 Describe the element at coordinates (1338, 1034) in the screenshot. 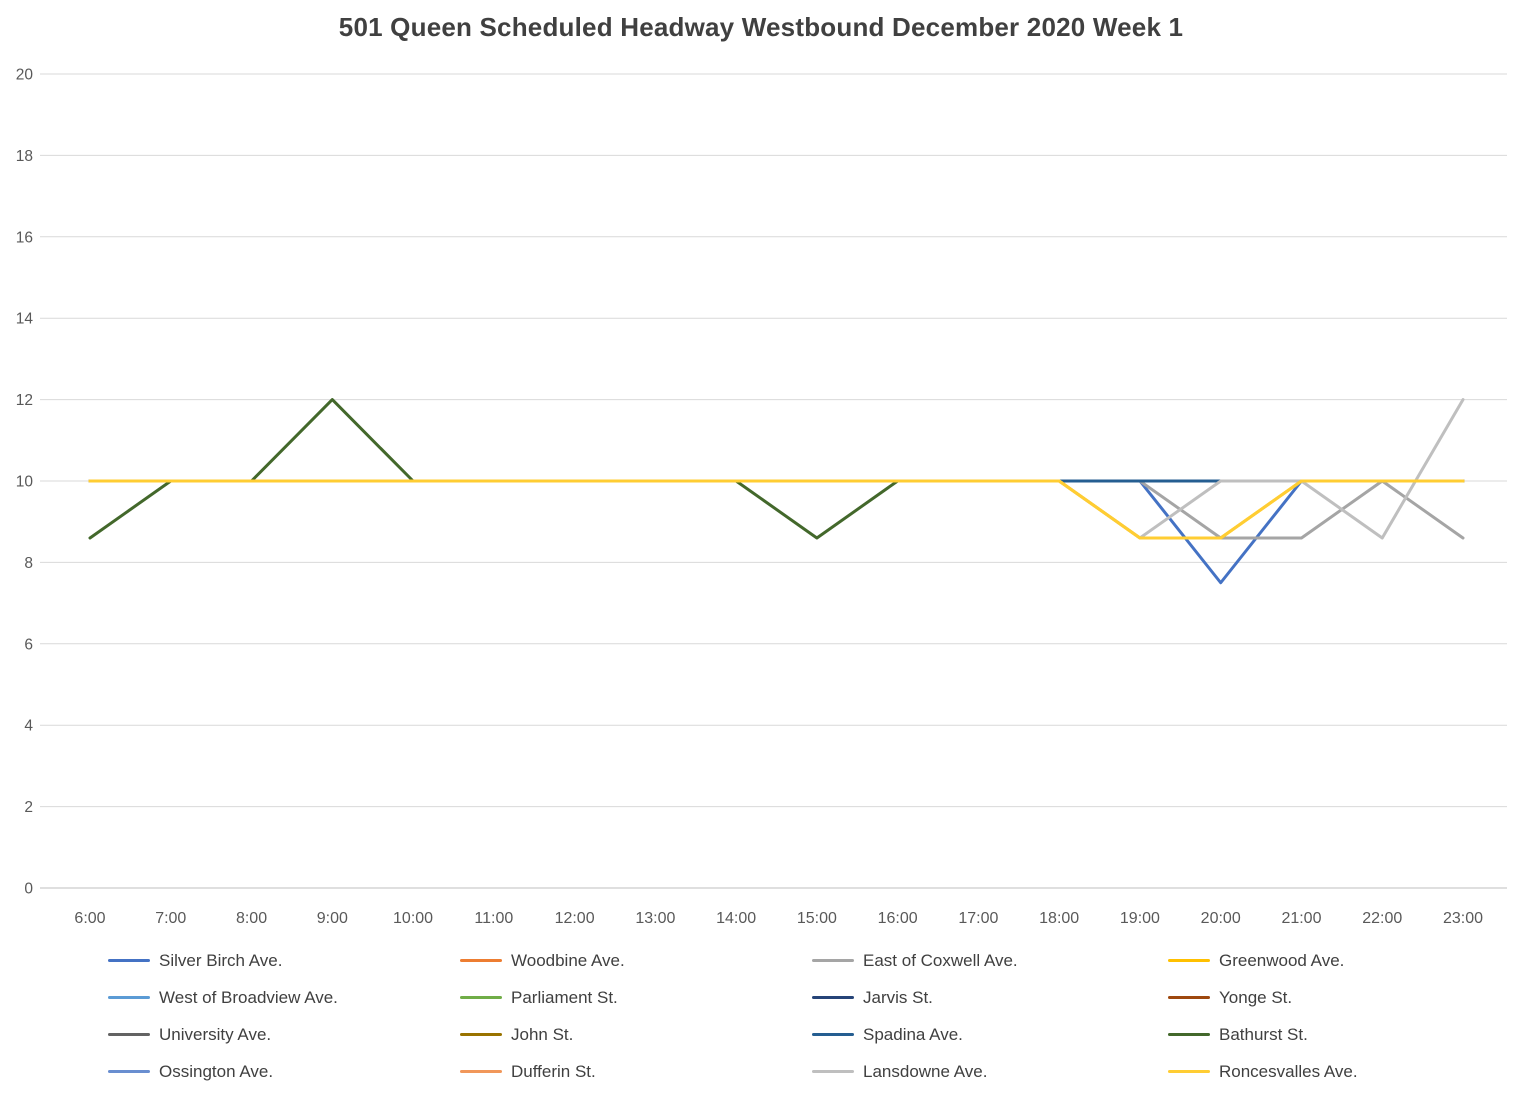

I see `legend-item-bathurst-st: Bathurst St.` at that location.